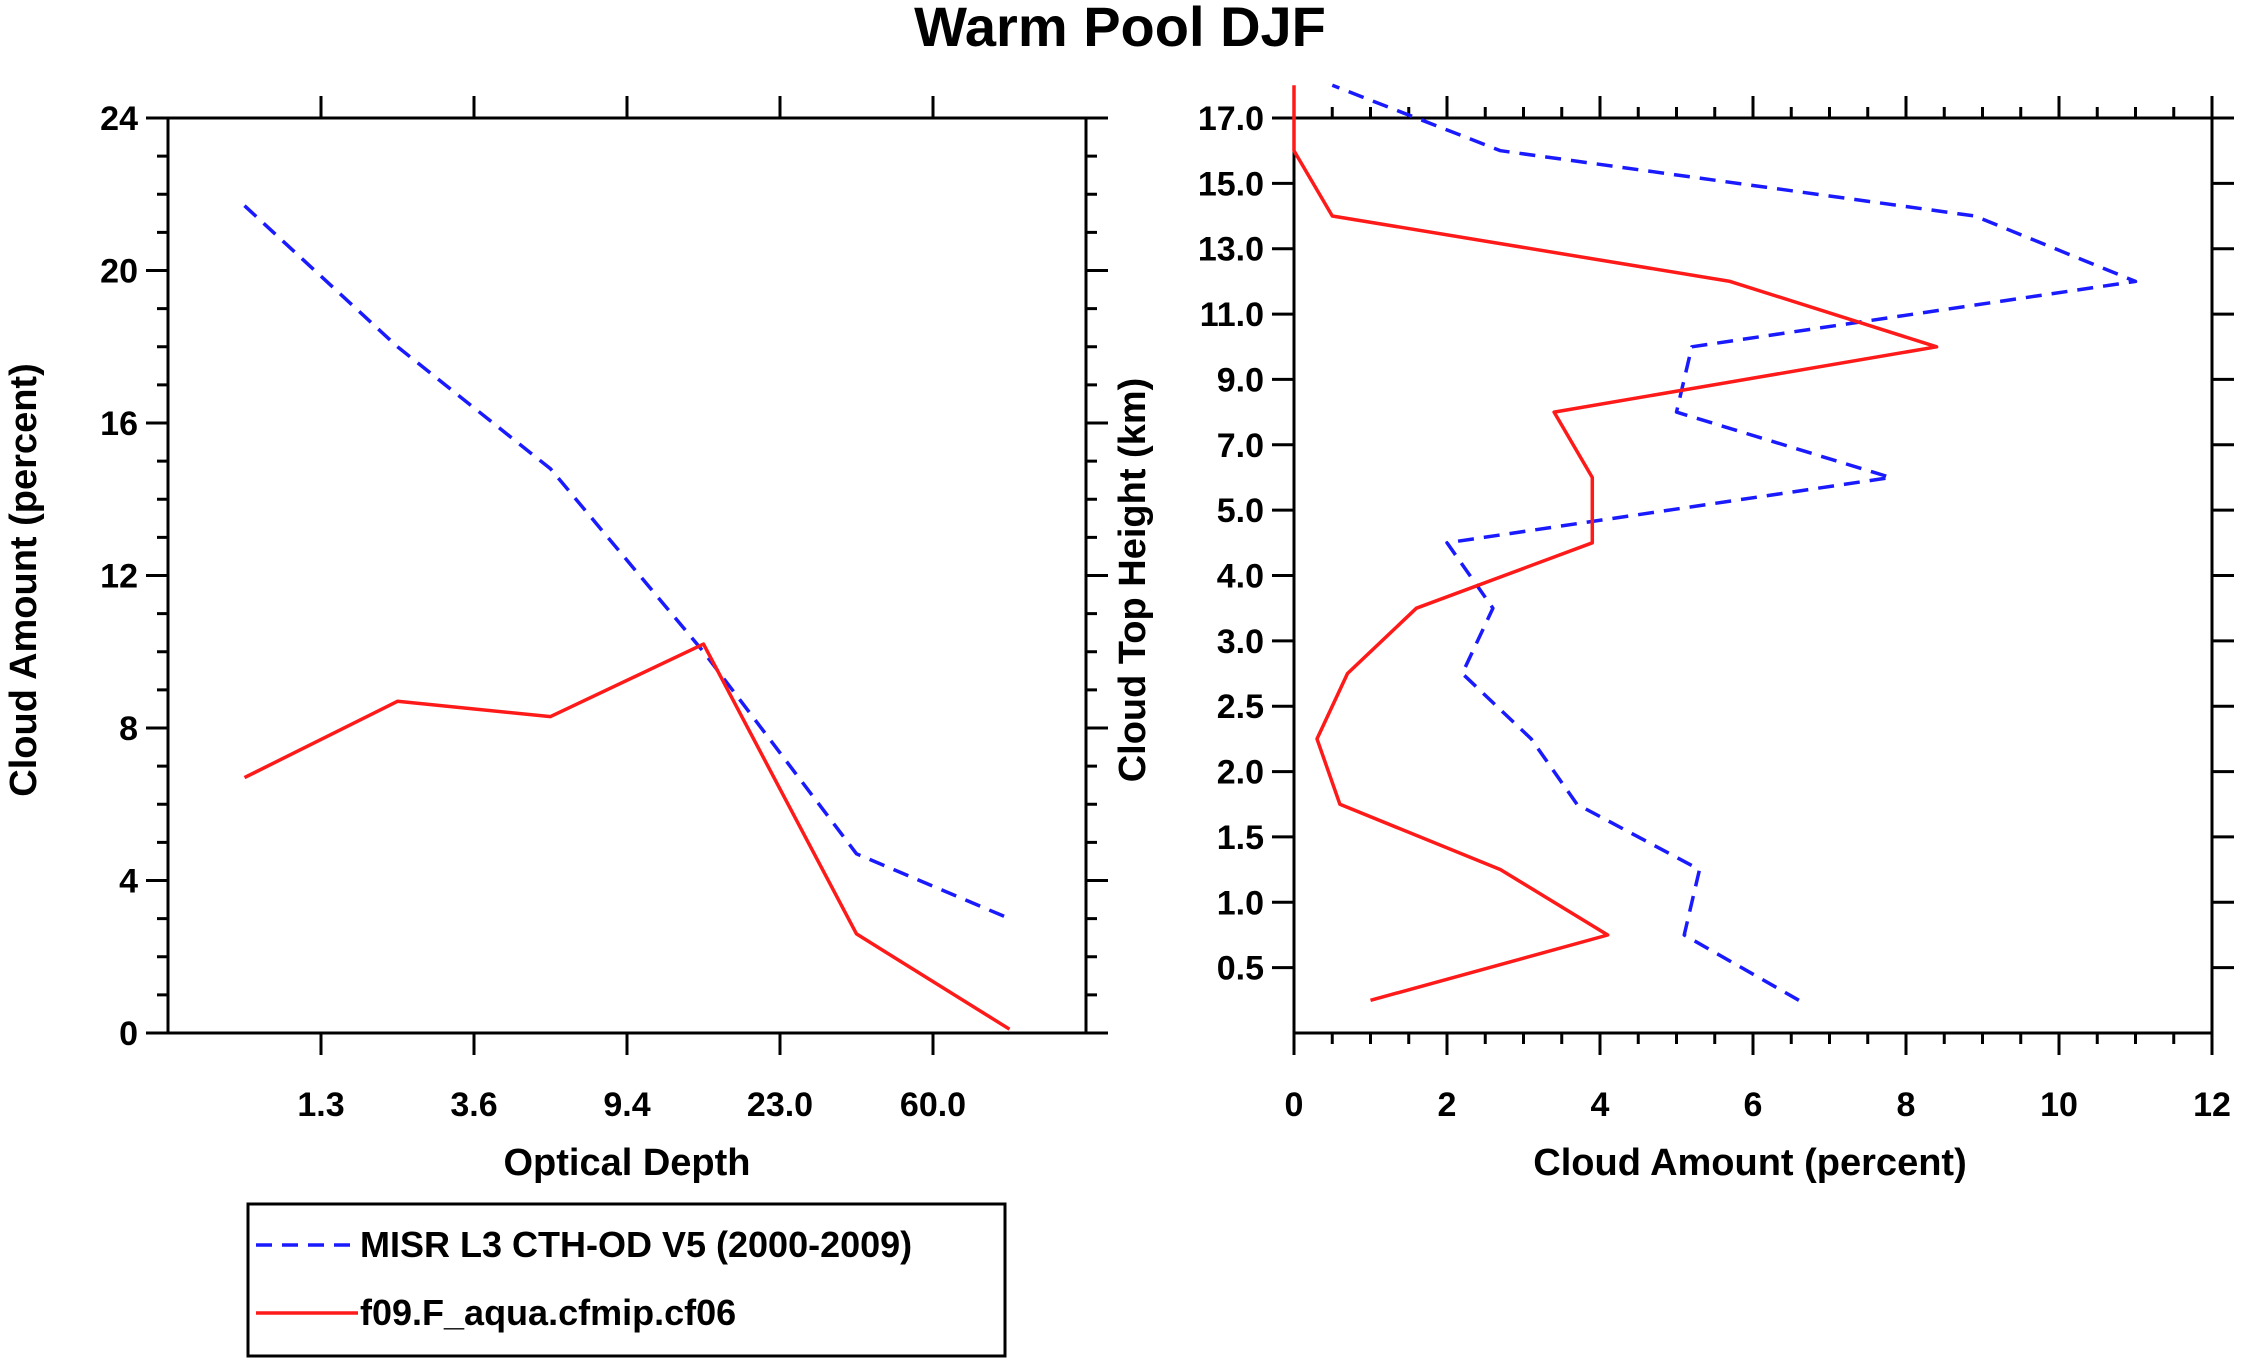 The width and height of the screenshot is (2241, 1364). Describe the element at coordinates (627, 836) in the screenshot. I see `left-series-model-line` at that location.